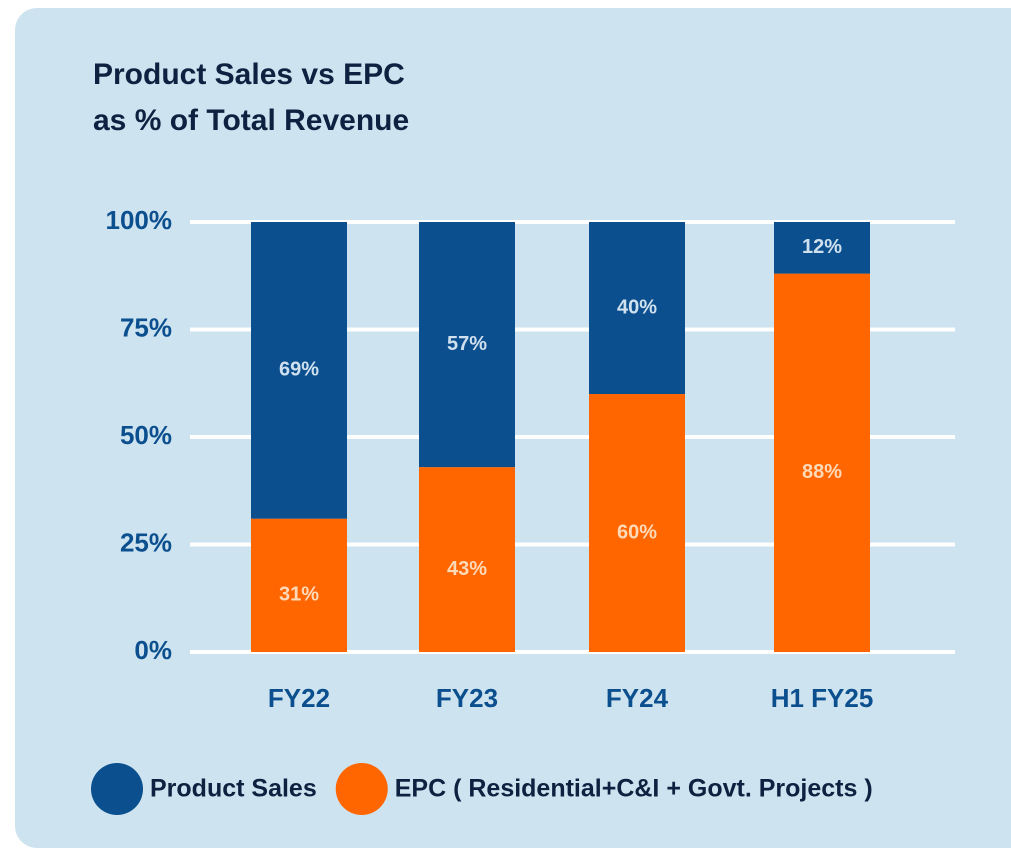 The image size is (1011, 853). I want to click on x-tick-label: FY23, so click(467, 698).